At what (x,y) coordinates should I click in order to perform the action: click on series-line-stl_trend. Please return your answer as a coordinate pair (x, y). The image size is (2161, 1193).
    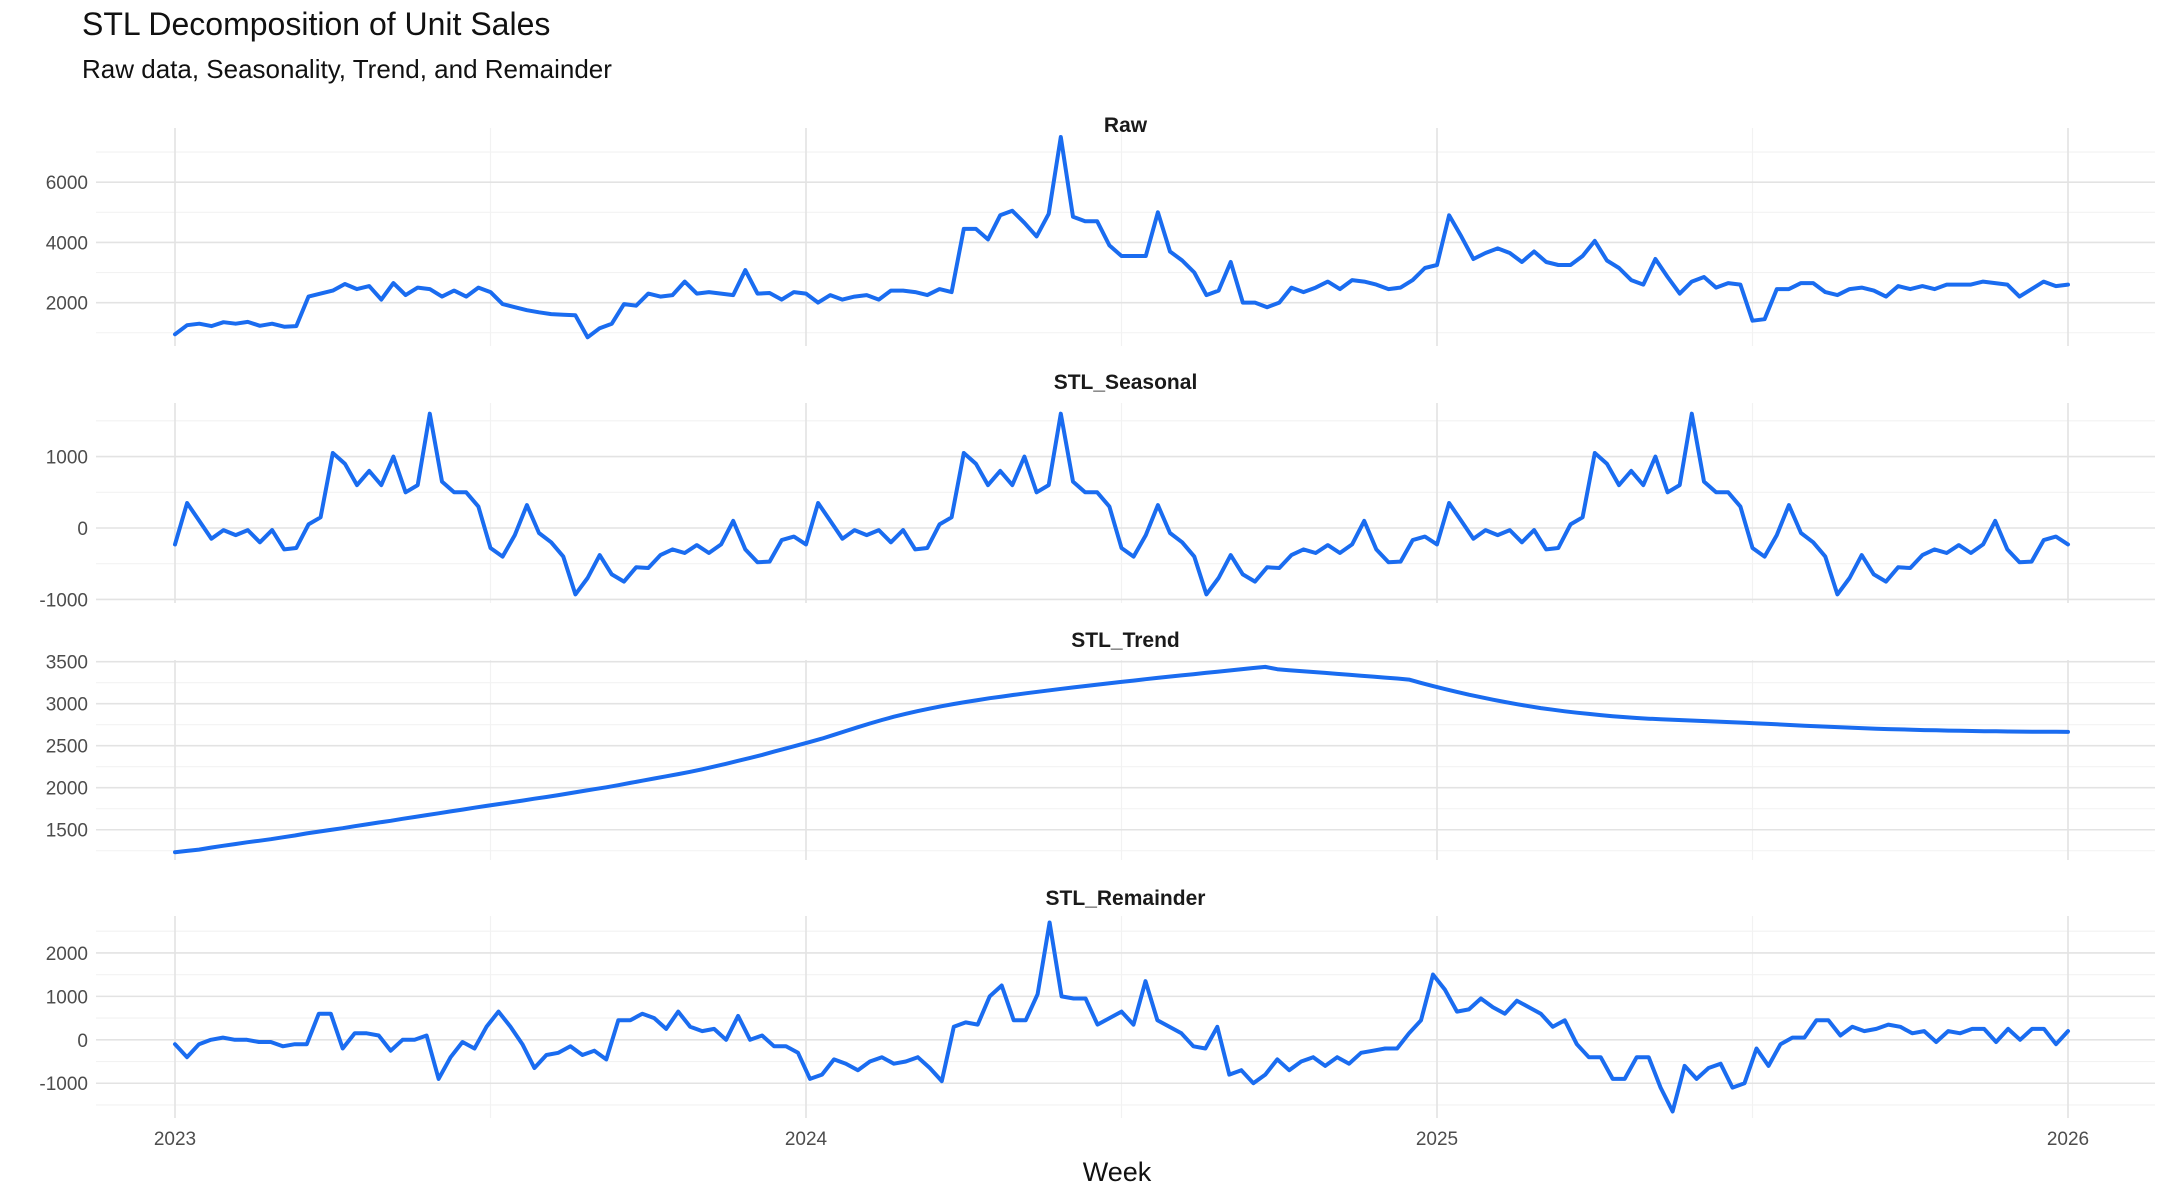
    Looking at the image, I should click on (1121, 759).